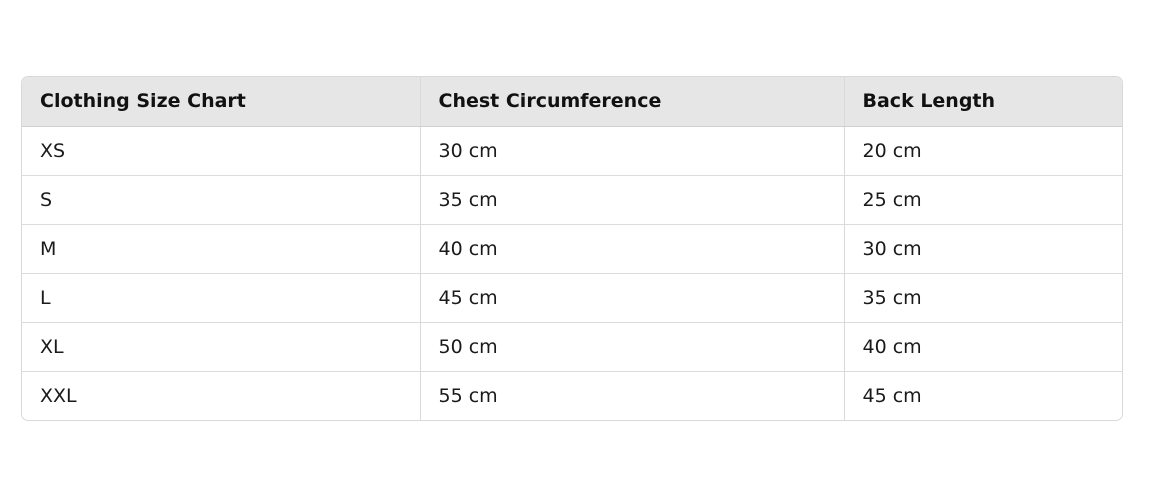  What do you see at coordinates (982, 346) in the screenshot?
I see `cell-back-length: 40 cm` at bounding box center [982, 346].